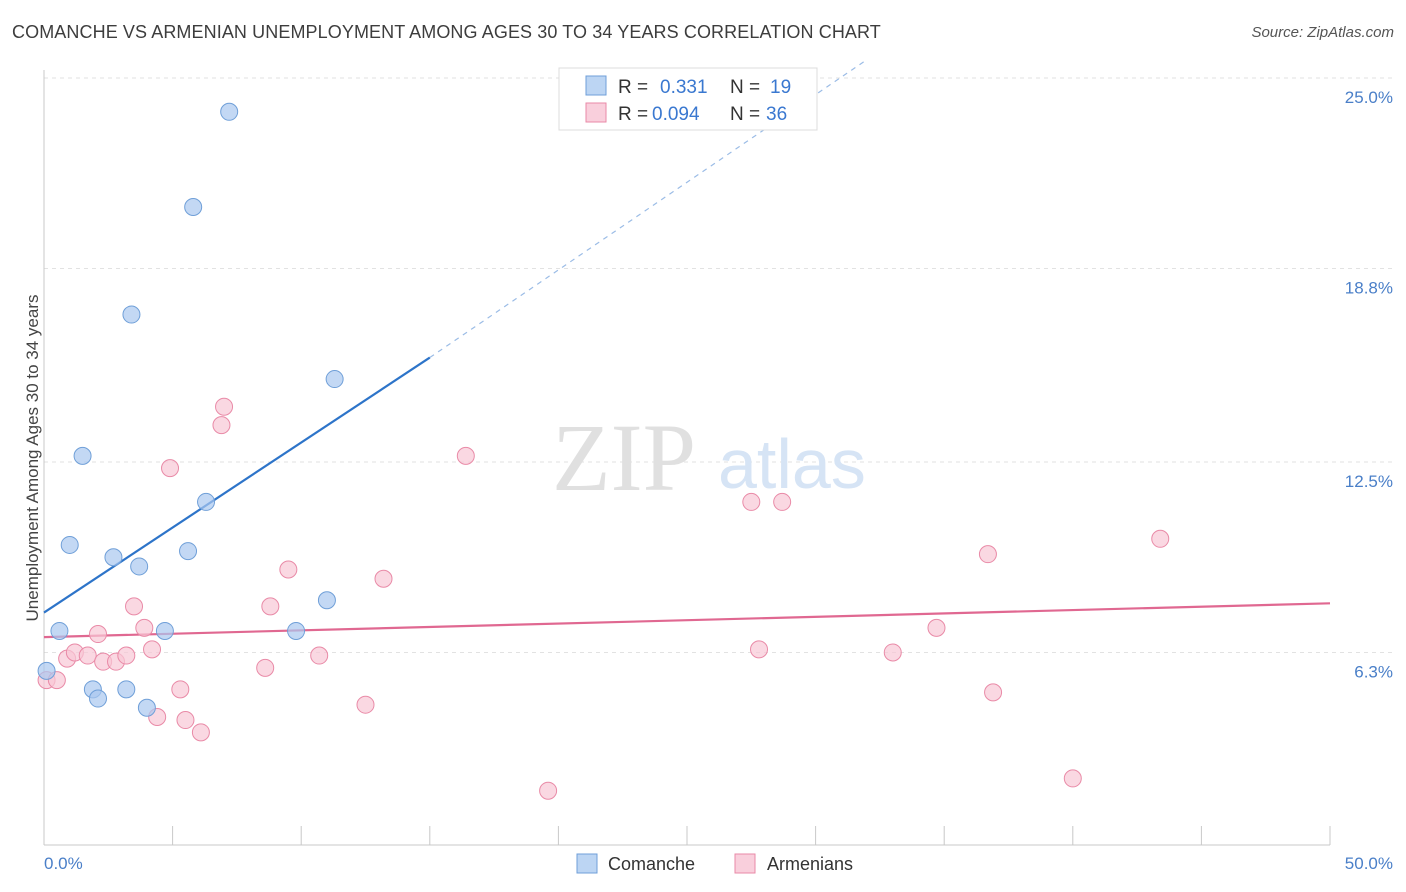  What do you see at coordinates (792, 464) in the screenshot?
I see `watermark-atlas: atlas` at bounding box center [792, 464].